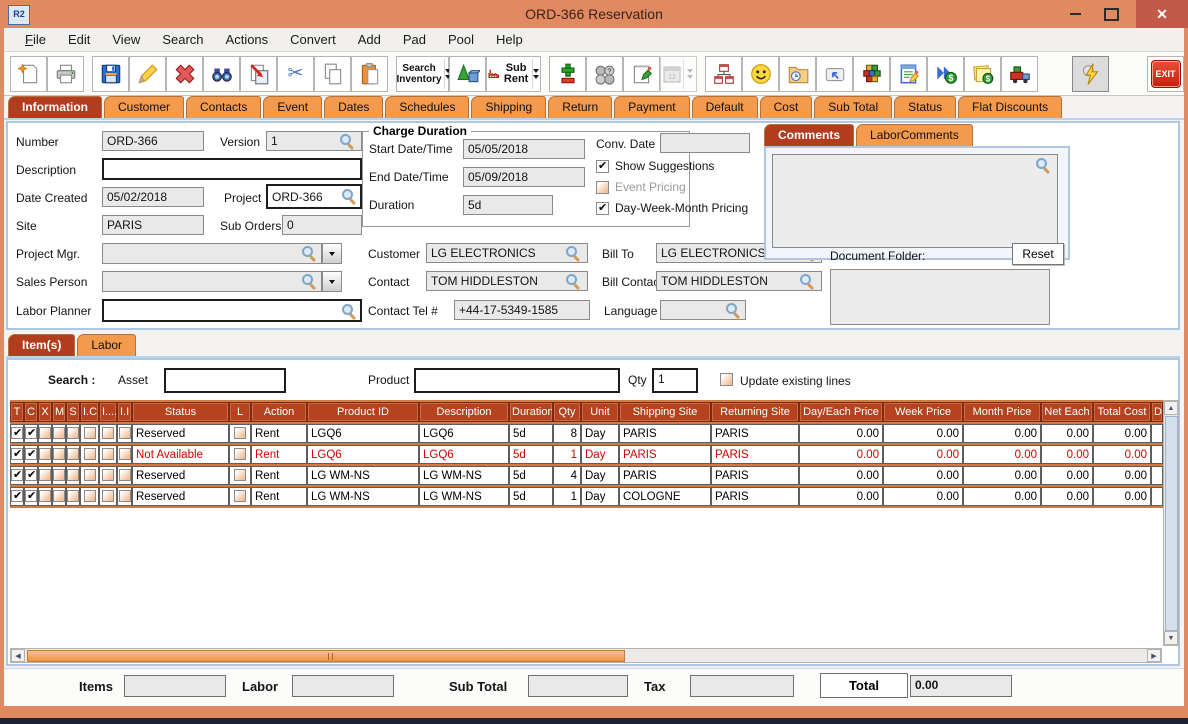  I want to click on minimize-button, so click(1075, 14).